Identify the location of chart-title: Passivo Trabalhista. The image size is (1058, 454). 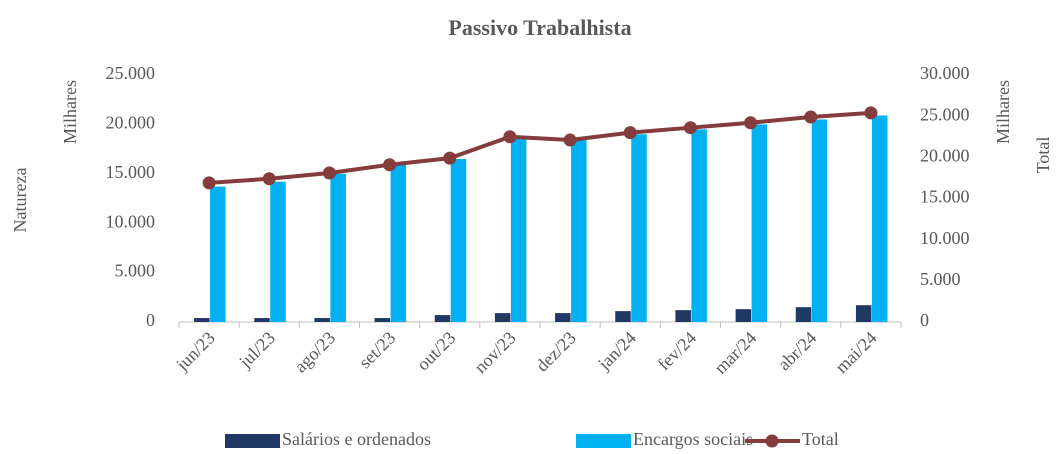
(539, 27).